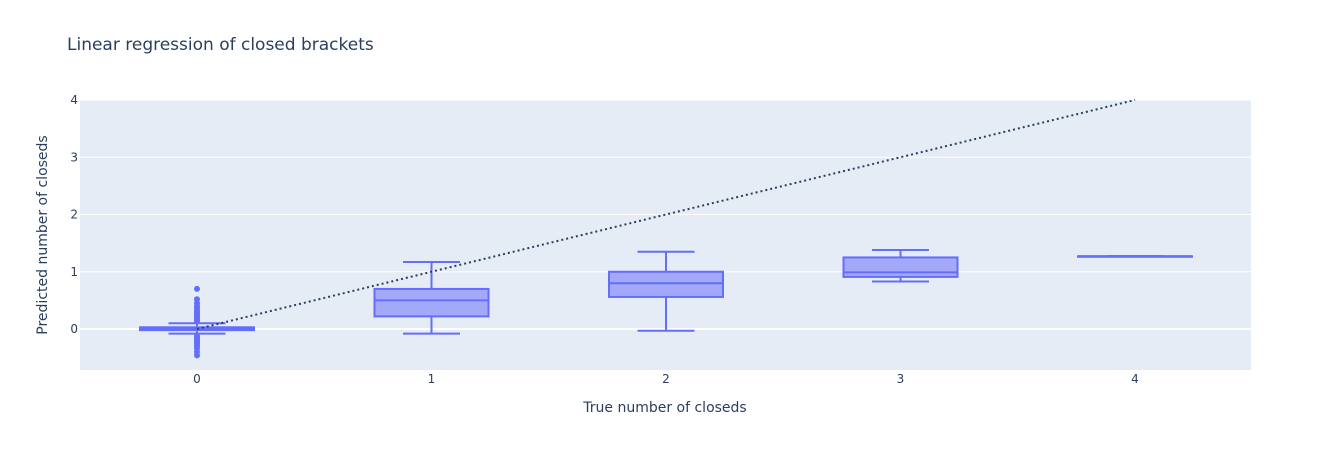 The image size is (1332, 450). I want to click on y-tick-labels: 0 1 2 3 4, so click(74, 214).